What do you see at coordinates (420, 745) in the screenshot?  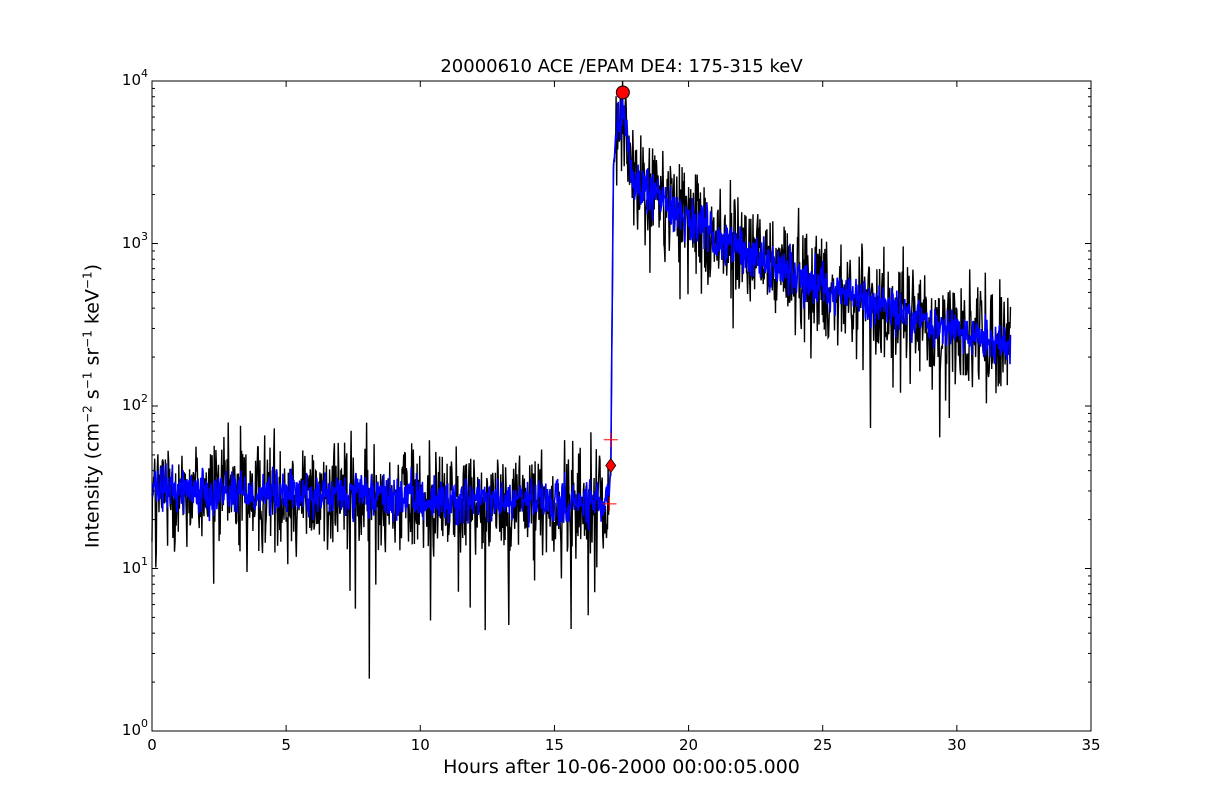 I see `x-tick-label: 10` at bounding box center [420, 745].